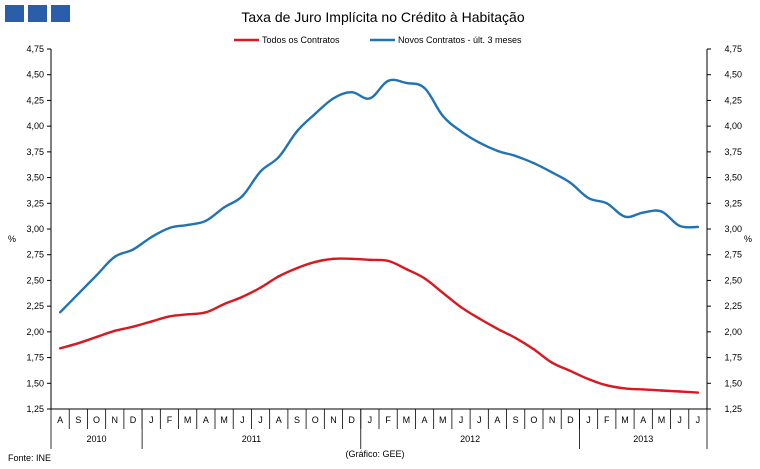 Image resolution: width=760 pixels, height=469 pixels. I want to click on y-tick-label-right: 3,00, so click(733, 229).